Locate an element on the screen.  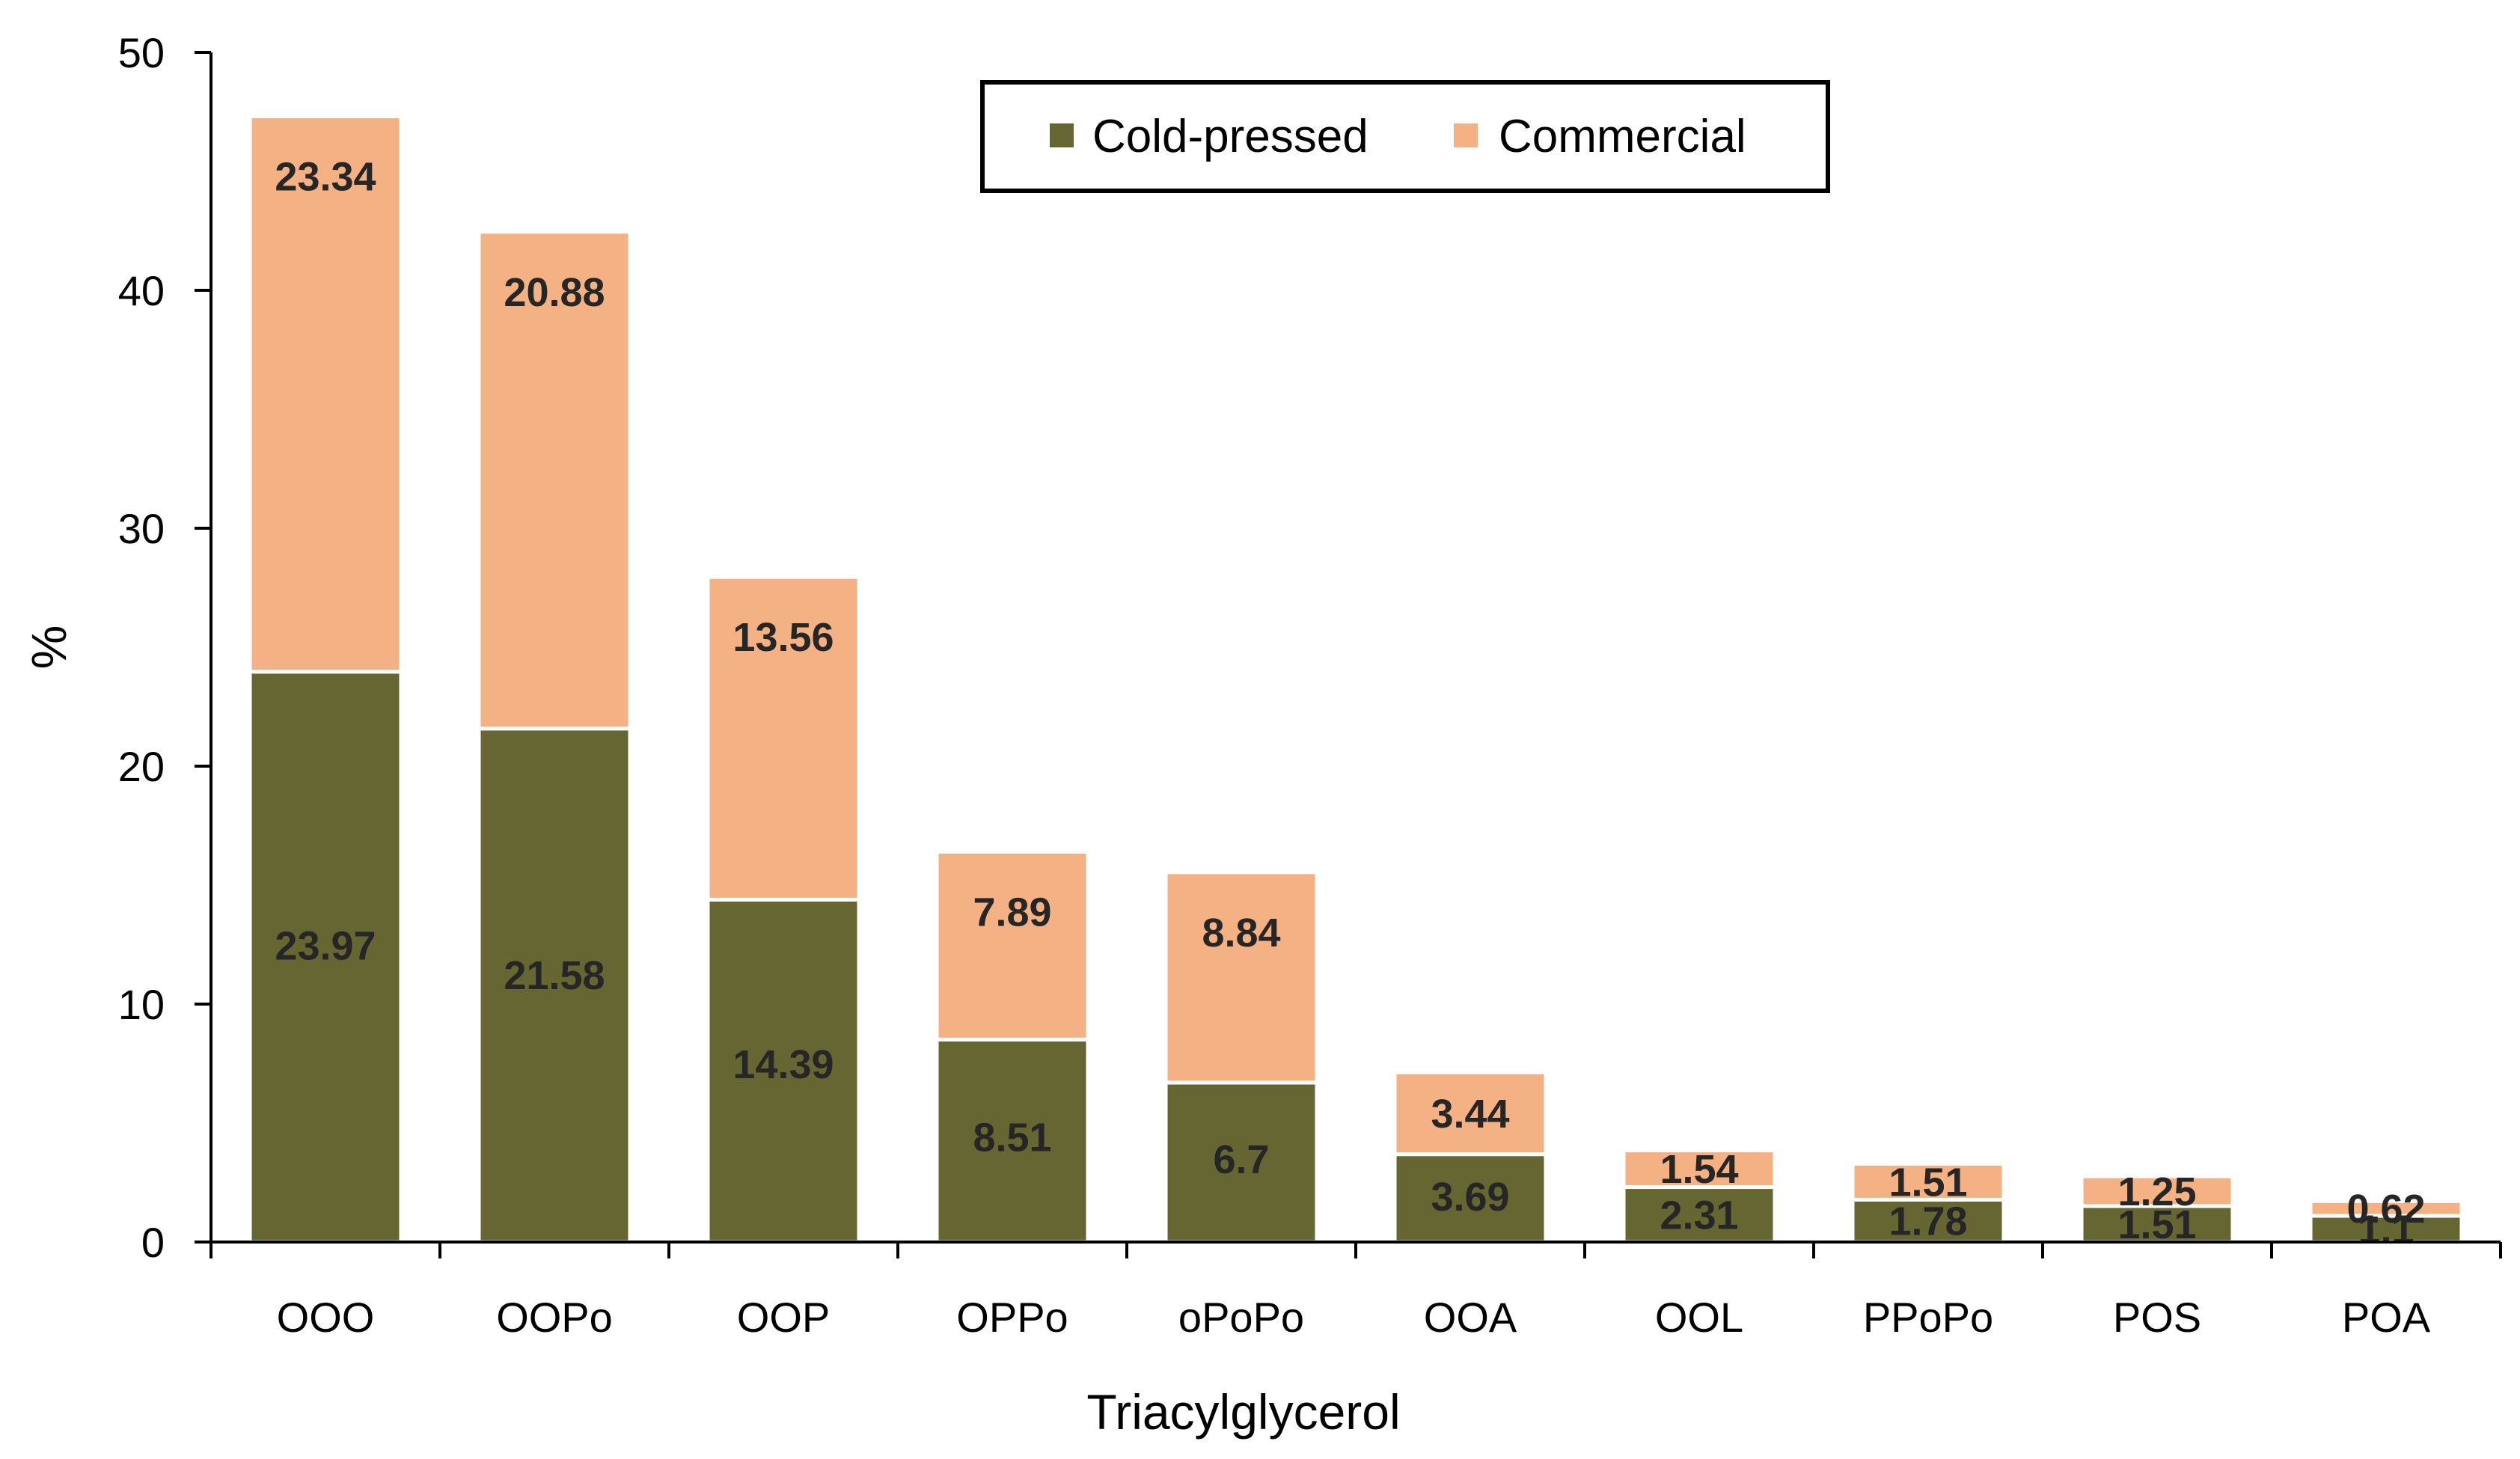
x-ticks: OOO OOPo OOP OPPo oPoPo OOA OOL PPoPo POS POA is located at coordinates (1356, 1292).